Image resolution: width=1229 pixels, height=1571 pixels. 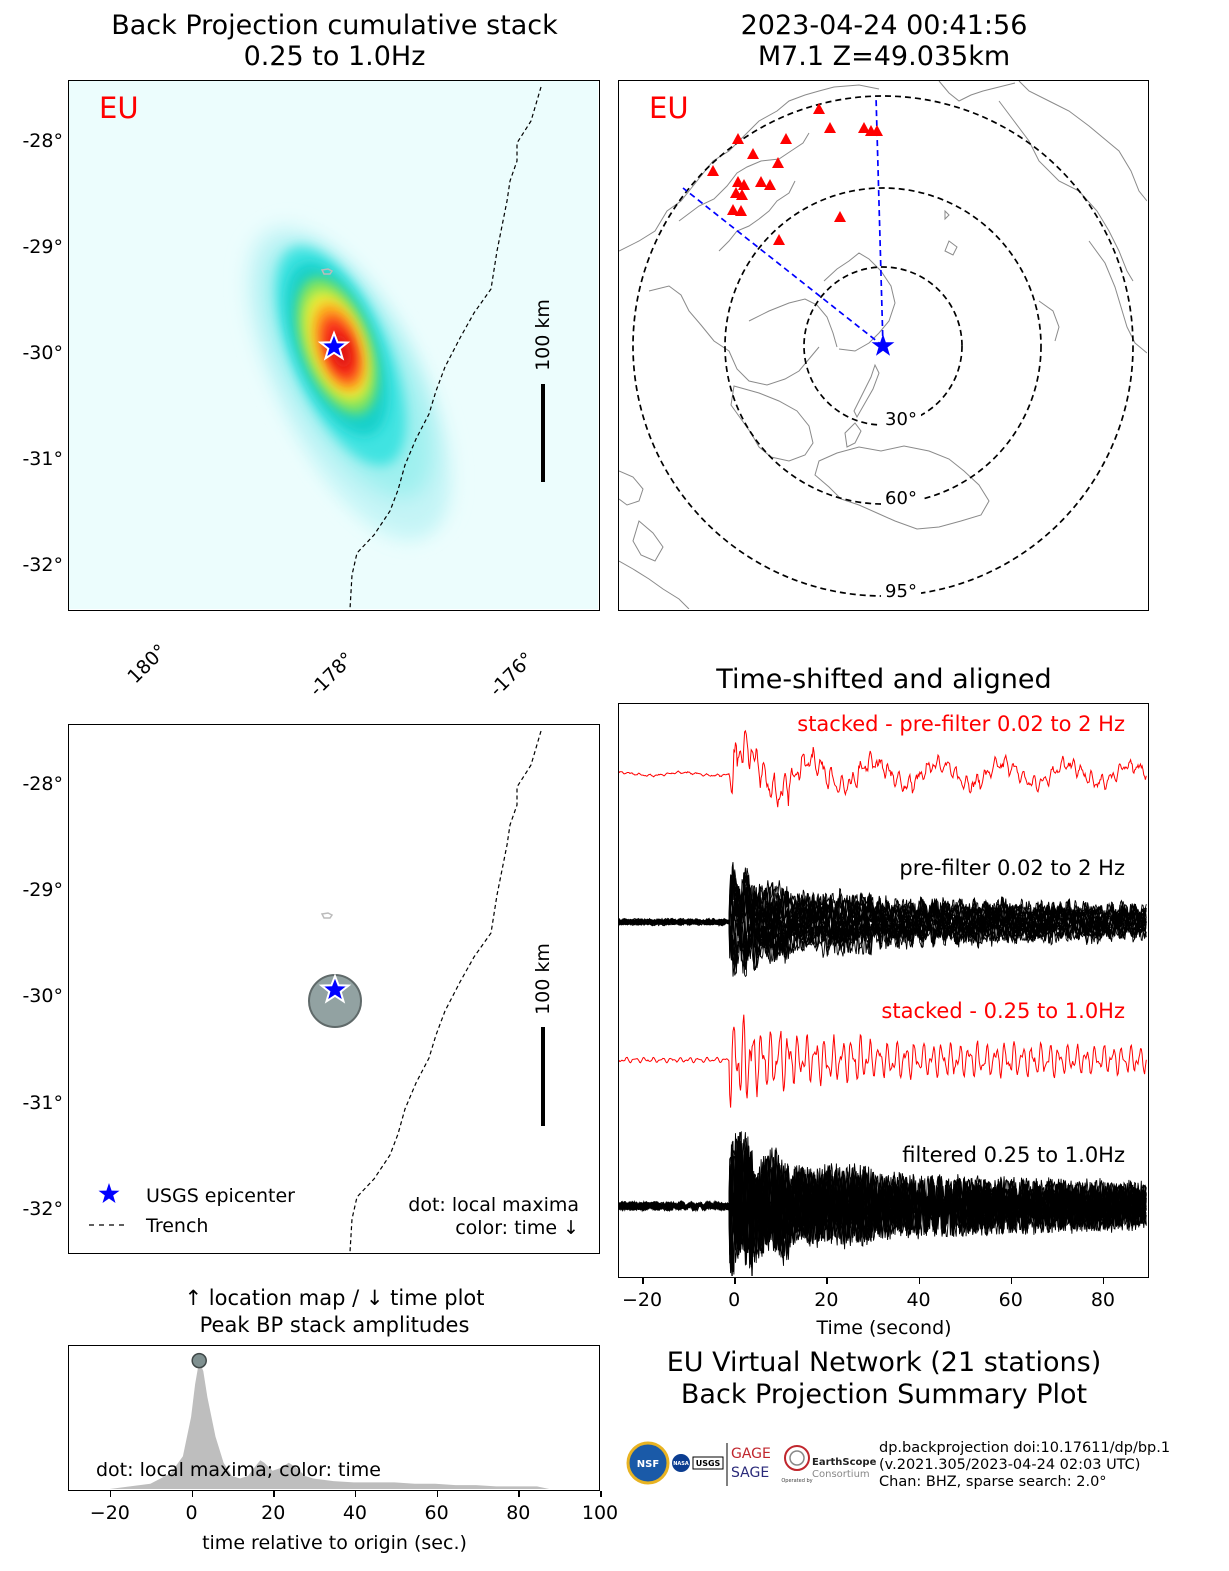 What do you see at coordinates (199, 1360) in the screenshot?
I see `amplitude-maxima-dot` at bounding box center [199, 1360].